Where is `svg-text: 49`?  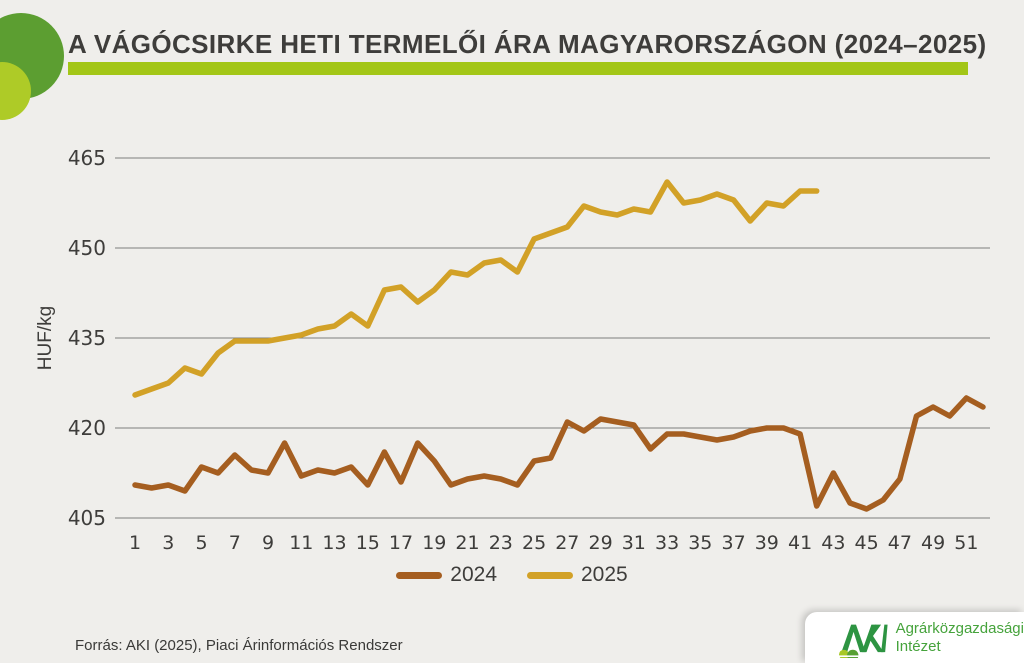 svg-text: 49 is located at coordinates (933, 543).